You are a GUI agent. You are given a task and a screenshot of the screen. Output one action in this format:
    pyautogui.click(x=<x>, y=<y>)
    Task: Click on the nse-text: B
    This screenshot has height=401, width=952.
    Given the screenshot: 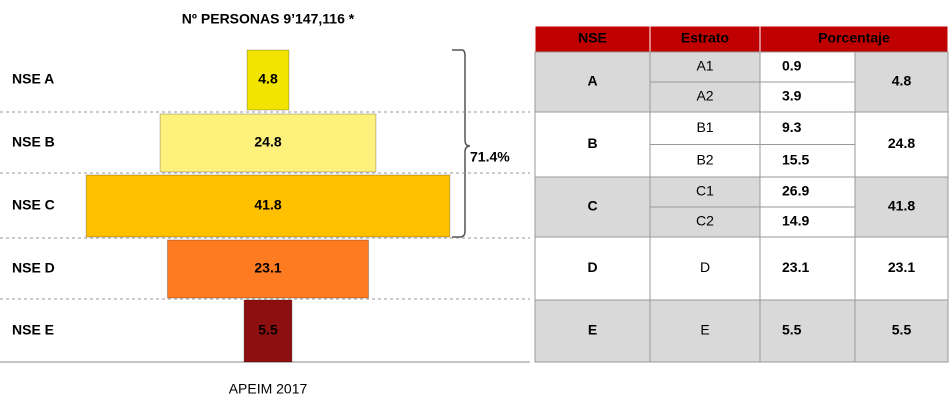 What is the action you would take?
    pyautogui.click(x=592, y=143)
    